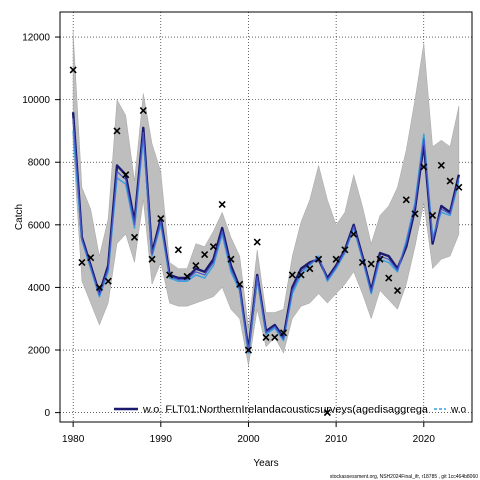 The width and height of the screenshot is (480, 480). Describe the element at coordinates (39, 288) in the screenshot. I see `y-tick-label: 4000` at that location.